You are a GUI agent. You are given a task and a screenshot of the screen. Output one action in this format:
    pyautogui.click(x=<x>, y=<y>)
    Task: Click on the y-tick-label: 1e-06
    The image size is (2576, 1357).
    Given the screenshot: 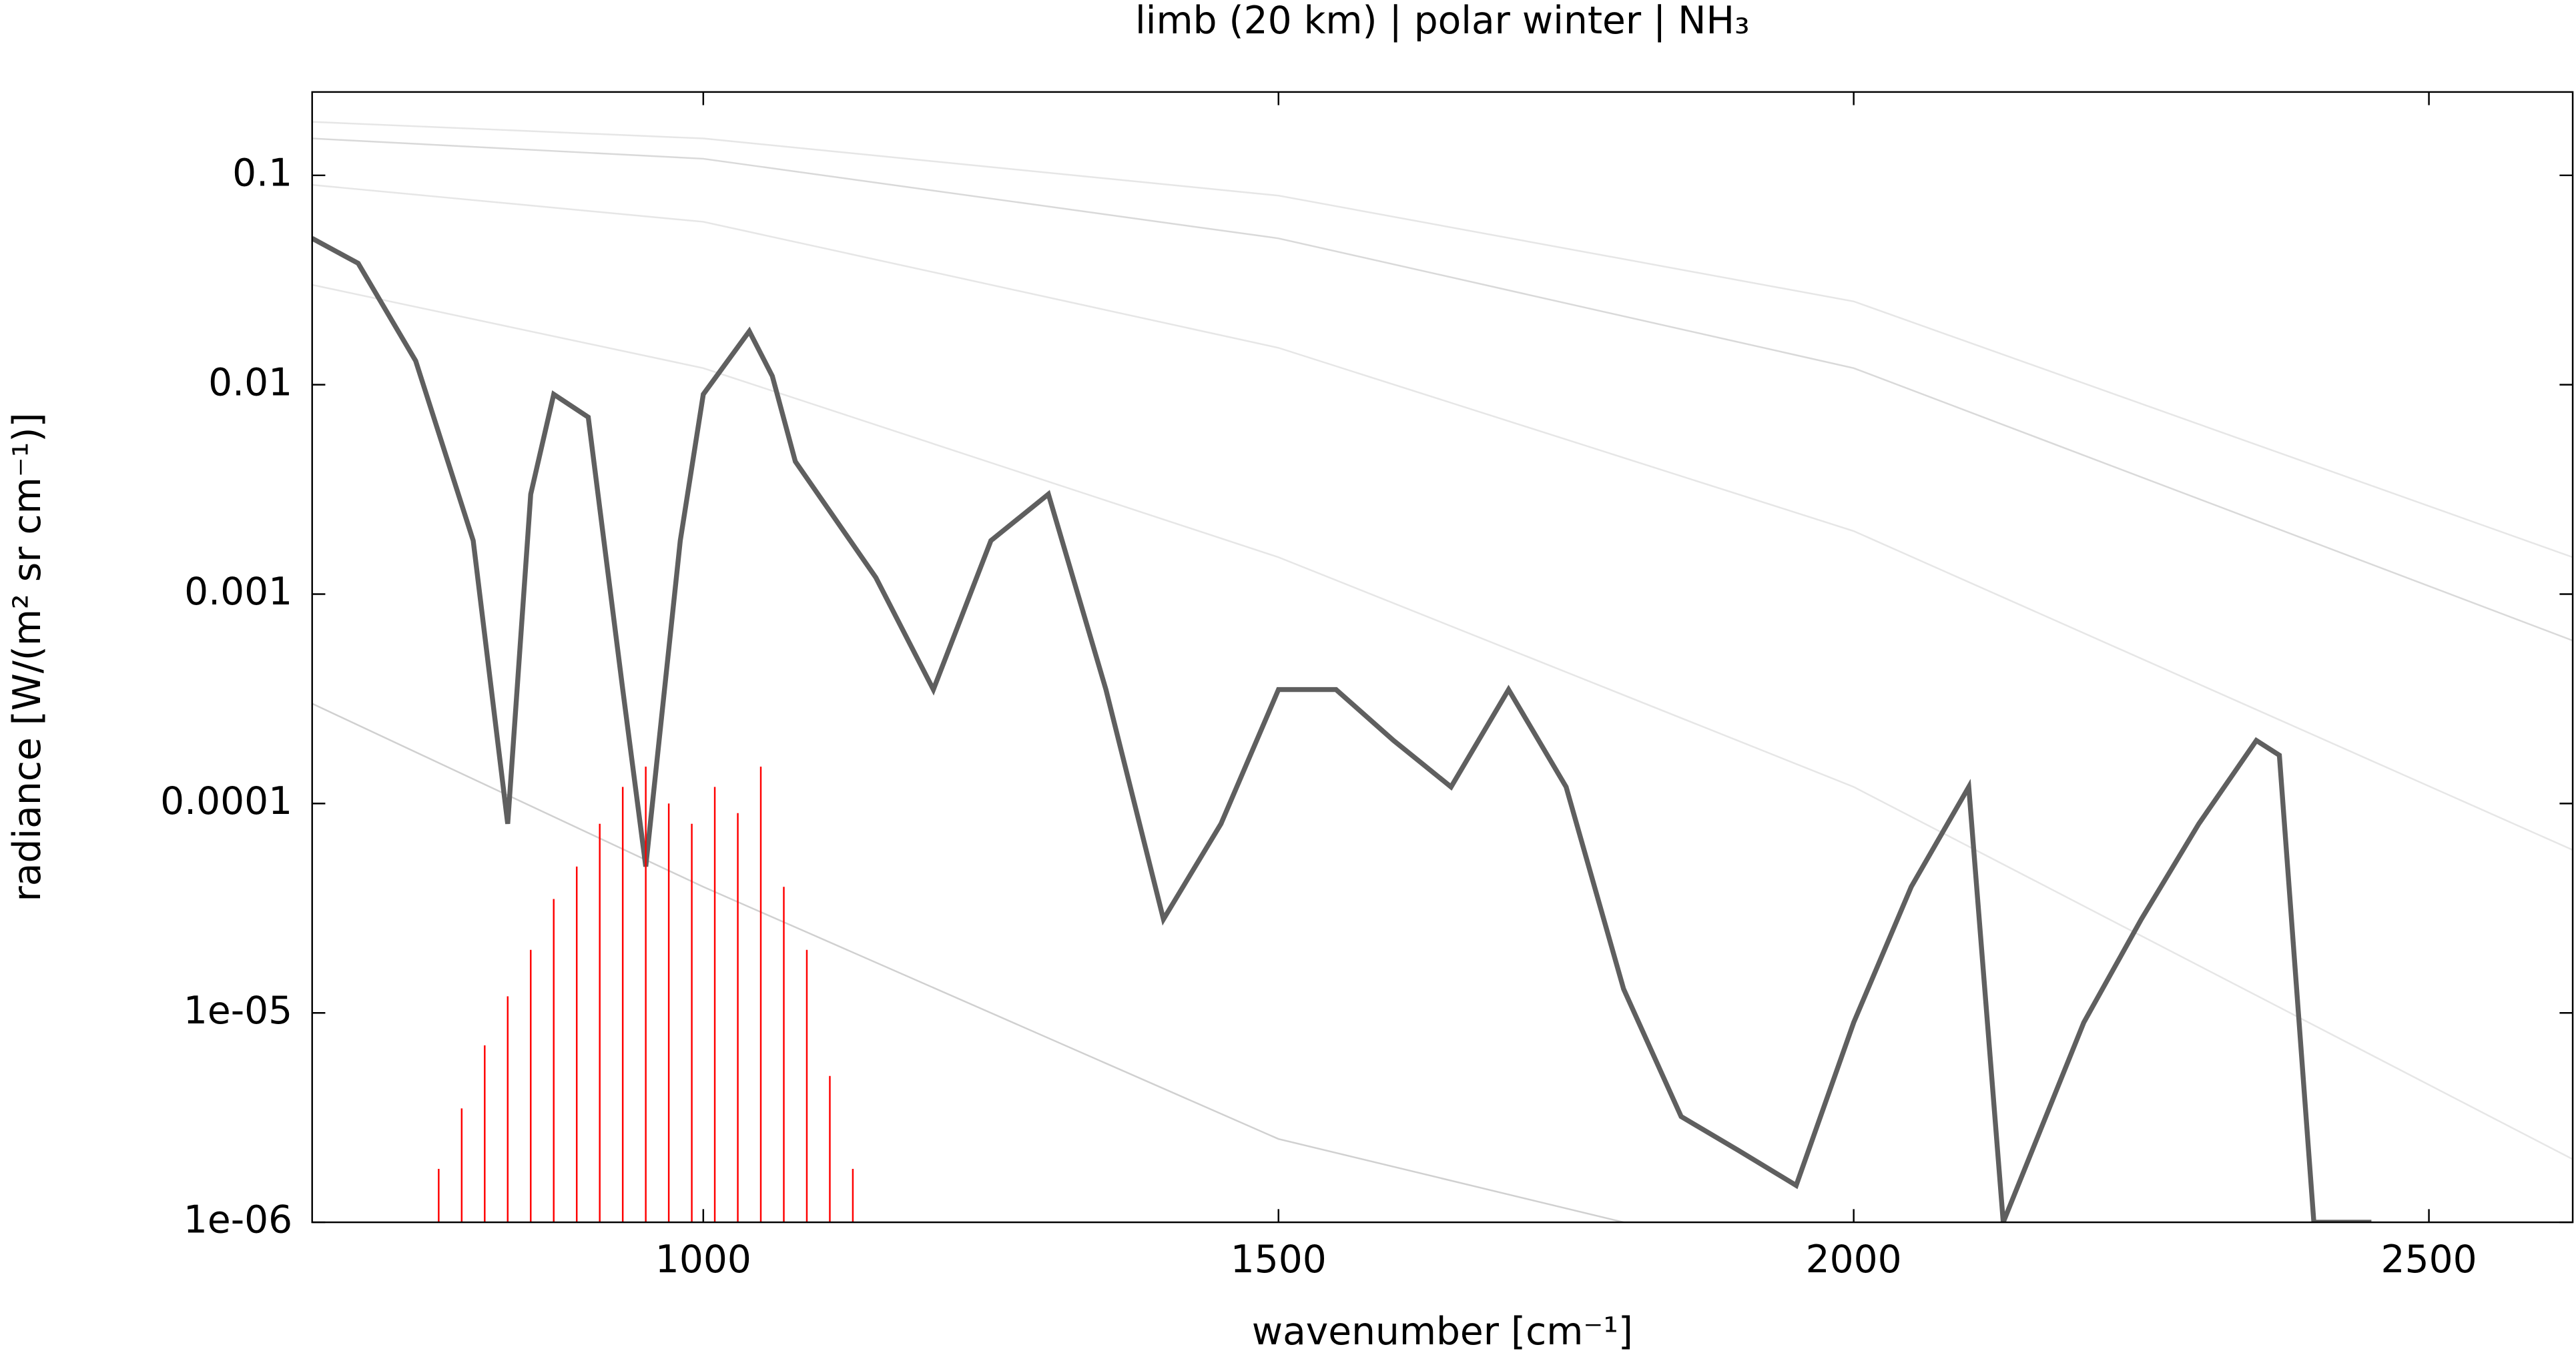 What is the action you would take?
    pyautogui.click(x=238, y=1220)
    